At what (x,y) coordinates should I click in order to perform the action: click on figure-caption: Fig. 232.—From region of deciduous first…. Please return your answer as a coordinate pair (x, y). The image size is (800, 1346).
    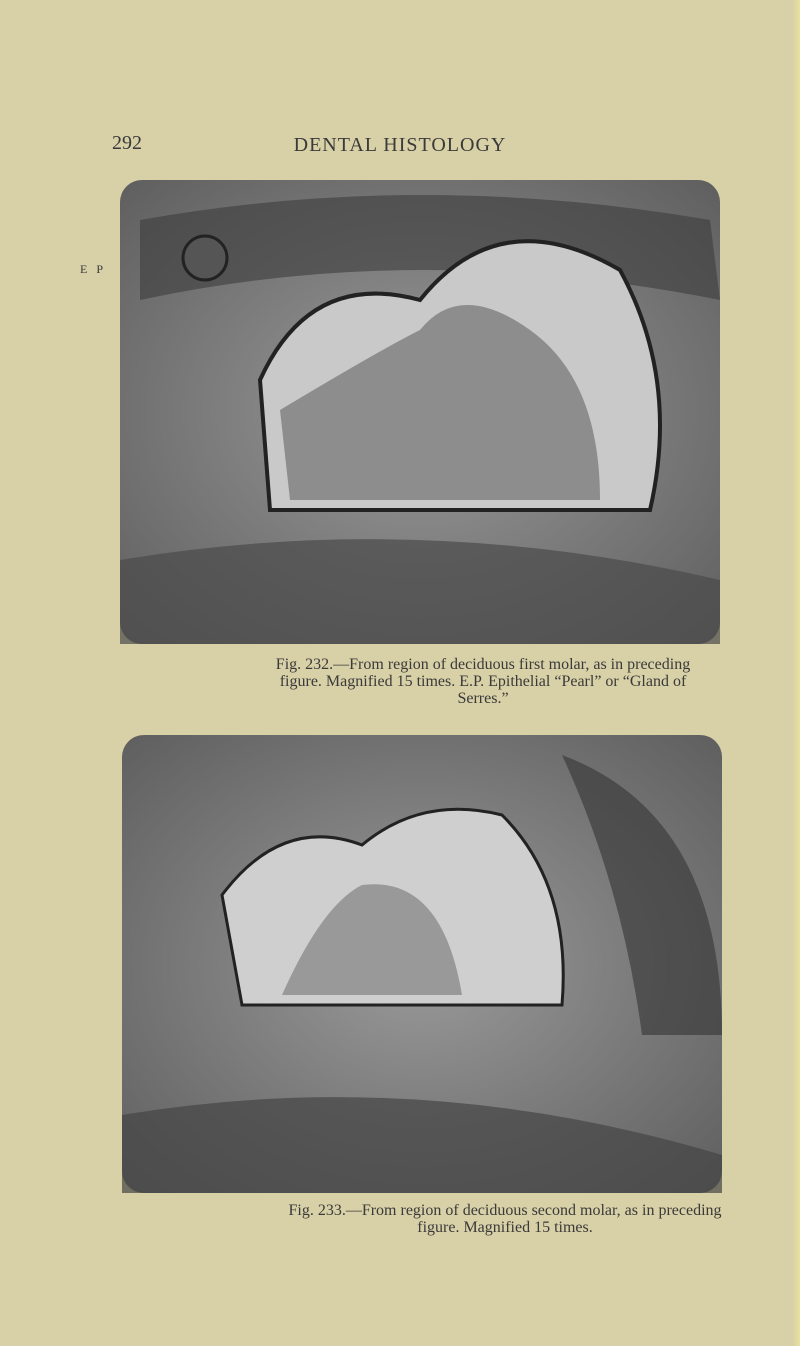
    Looking at the image, I should click on (483, 681).